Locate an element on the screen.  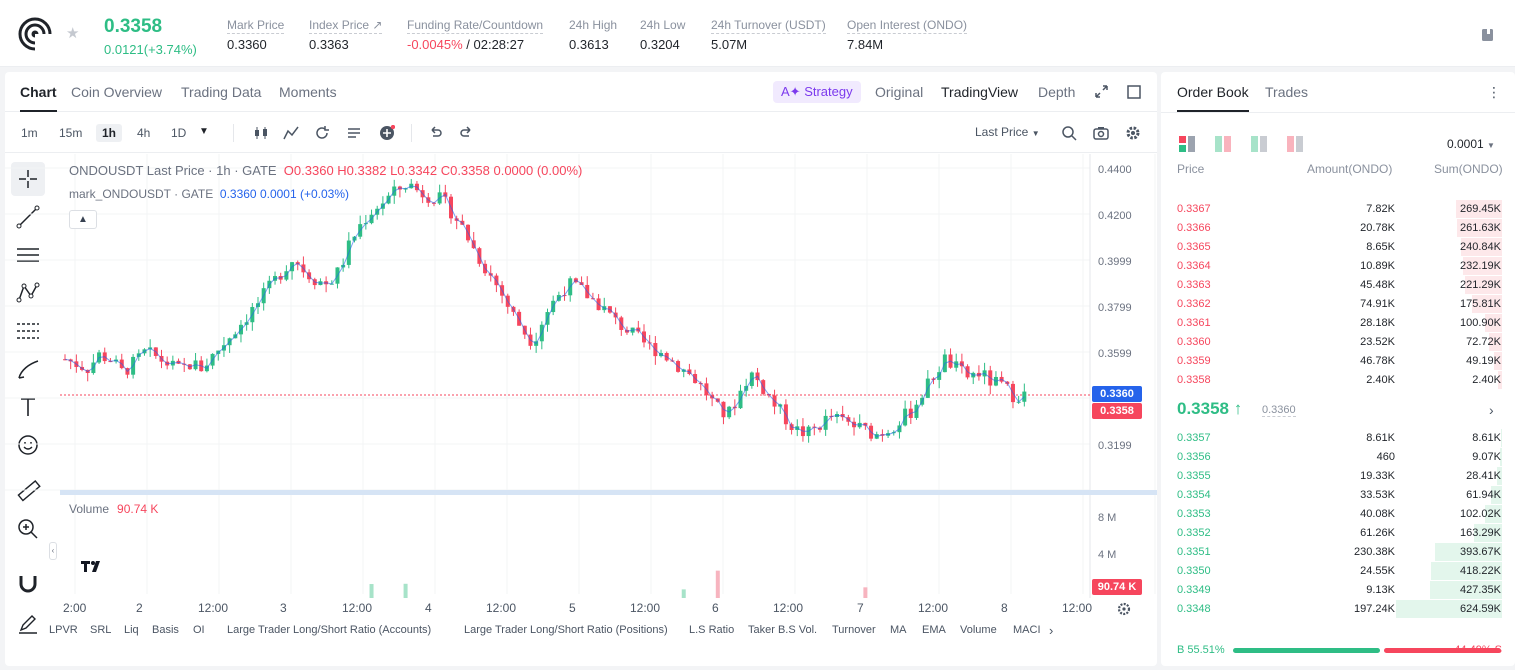
toolbar-collapse-handle: ‹ is located at coordinates (53, 551).